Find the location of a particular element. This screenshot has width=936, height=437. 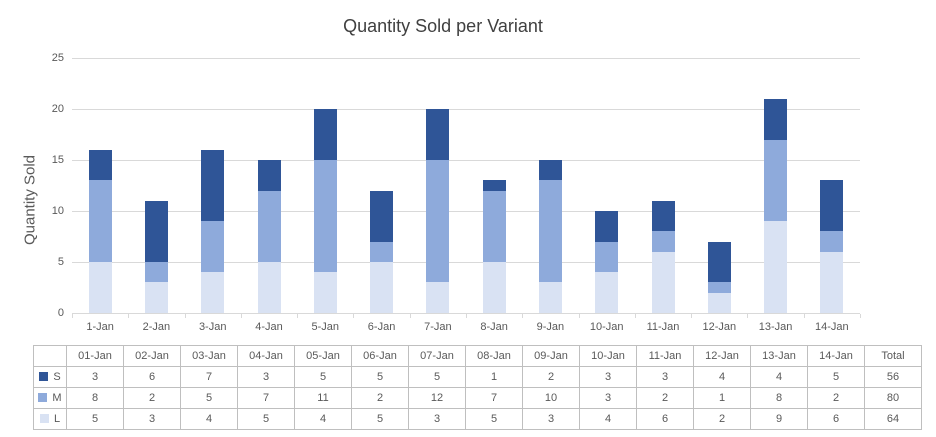

x-axis-line is located at coordinates (466, 313).